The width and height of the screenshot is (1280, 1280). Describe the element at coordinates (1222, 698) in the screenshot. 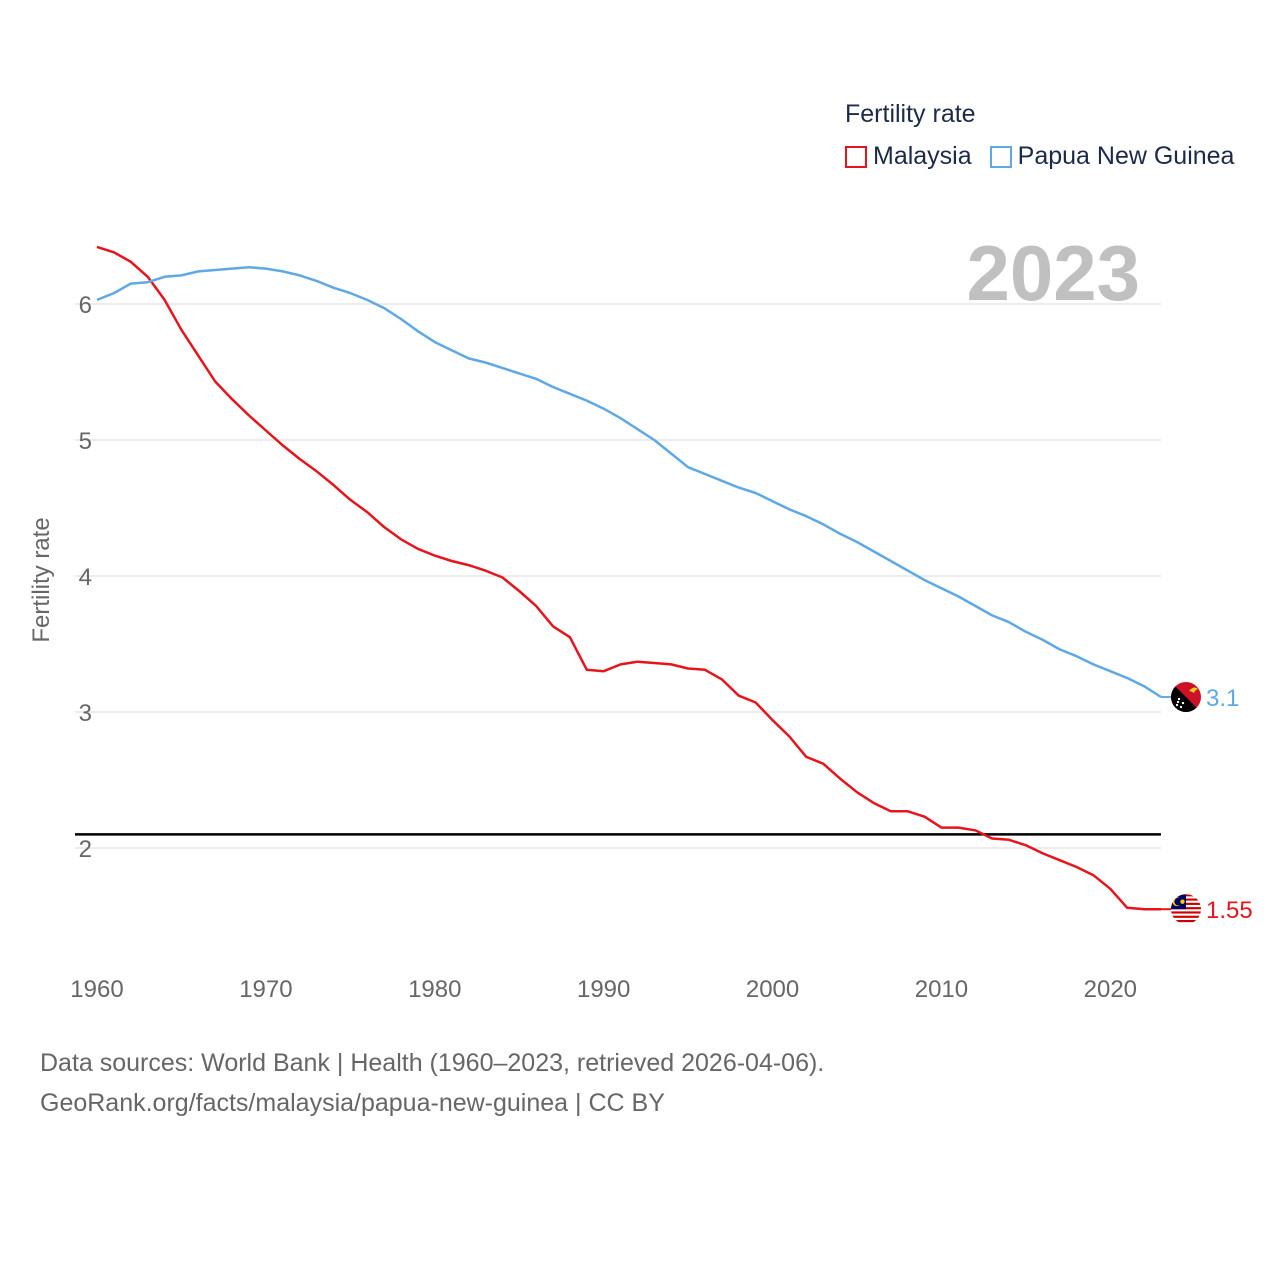

I see `end-value-label-papua-new-guinea: 3.1` at that location.